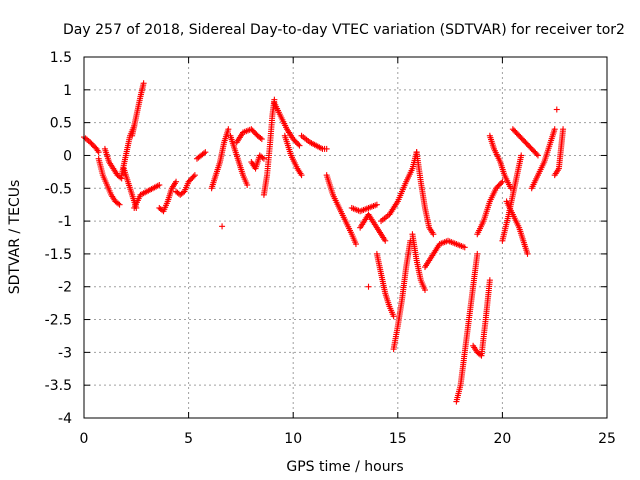  Describe the element at coordinates (61, 124) in the screenshot. I see `y-tick-label: 0.5` at that location.